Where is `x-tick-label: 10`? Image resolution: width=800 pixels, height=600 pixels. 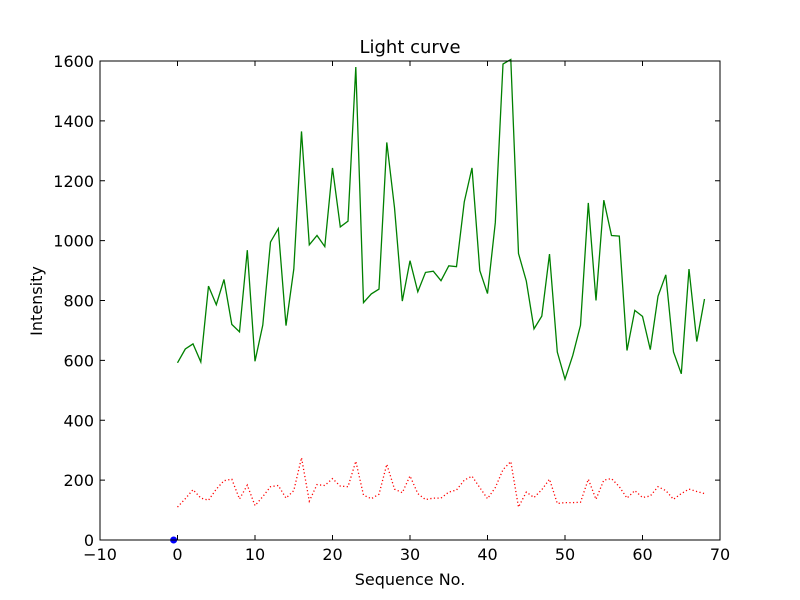
x-tick-label: 10 is located at coordinates (255, 554).